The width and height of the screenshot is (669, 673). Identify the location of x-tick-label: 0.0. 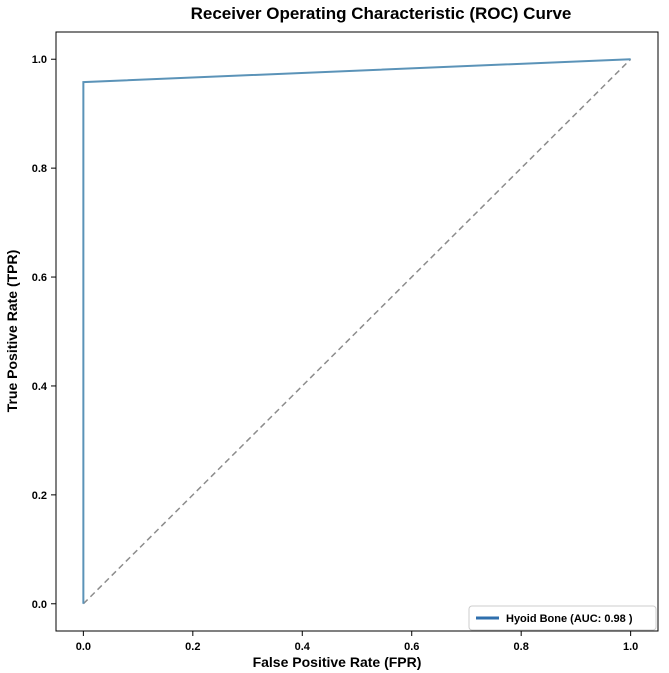
(83, 647).